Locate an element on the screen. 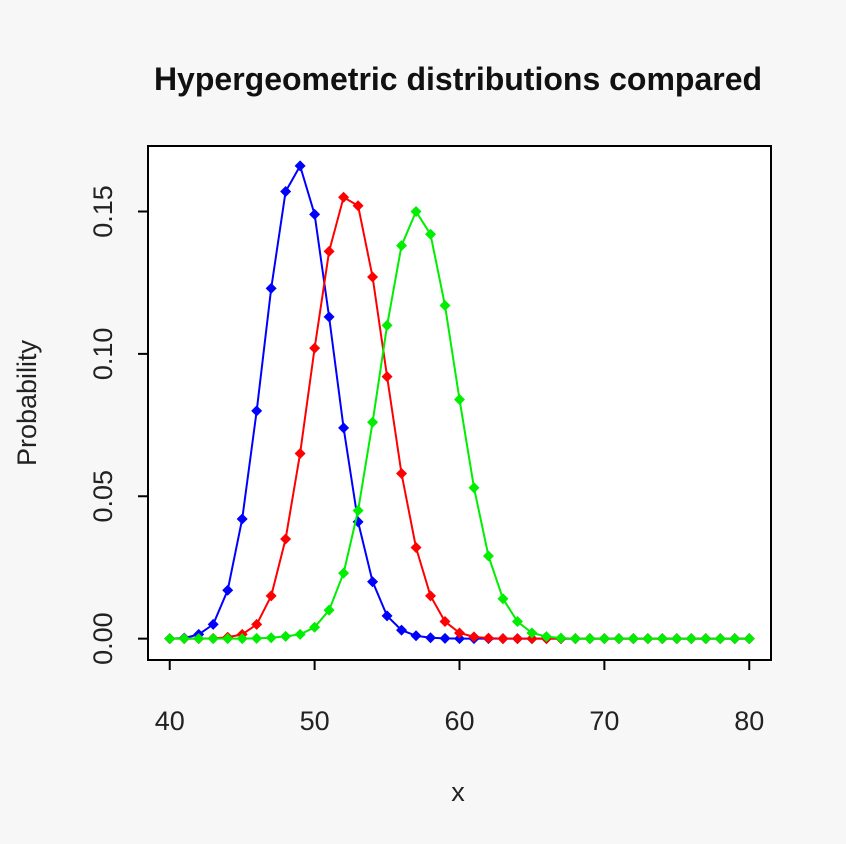 The width and height of the screenshot is (846, 844). y-tick-label: 0.15 is located at coordinates (103, 211).